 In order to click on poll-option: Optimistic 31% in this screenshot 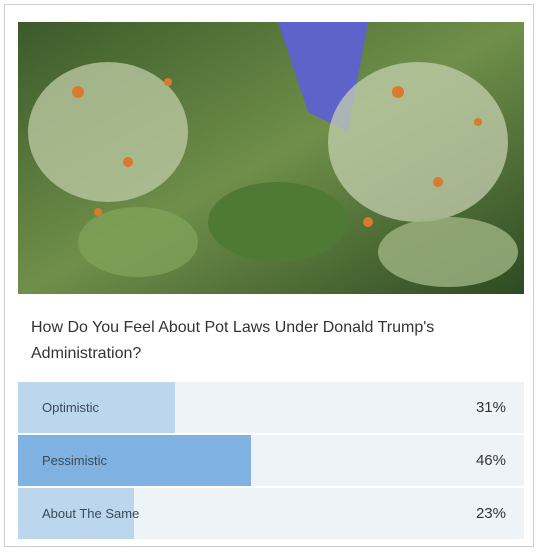, I will do `click(271, 407)`.